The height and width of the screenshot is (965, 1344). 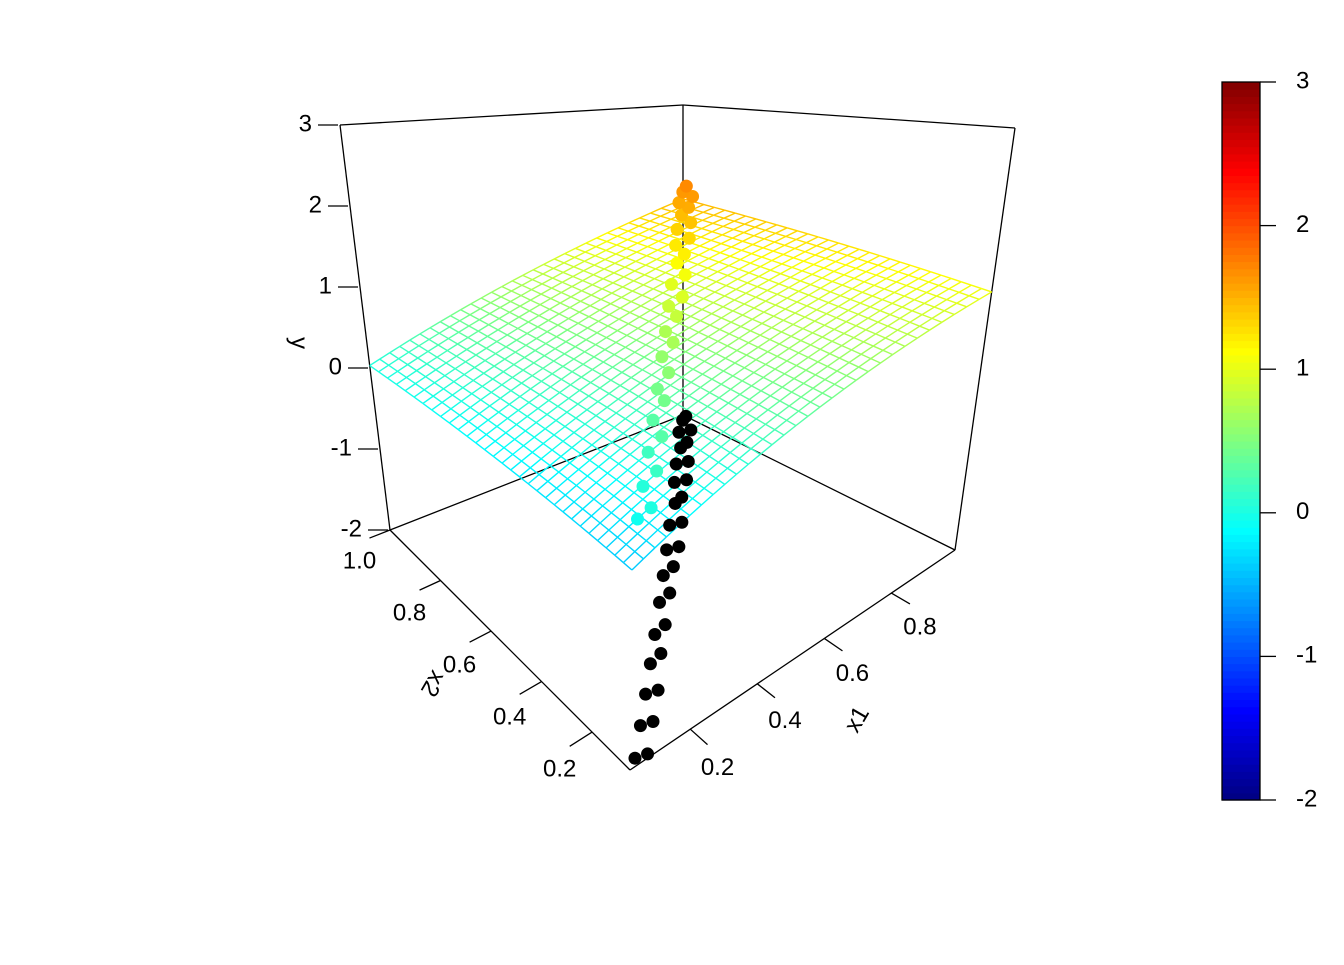 I want to click on colorbar-tick-label: -2, so click(x=1306, y=798).